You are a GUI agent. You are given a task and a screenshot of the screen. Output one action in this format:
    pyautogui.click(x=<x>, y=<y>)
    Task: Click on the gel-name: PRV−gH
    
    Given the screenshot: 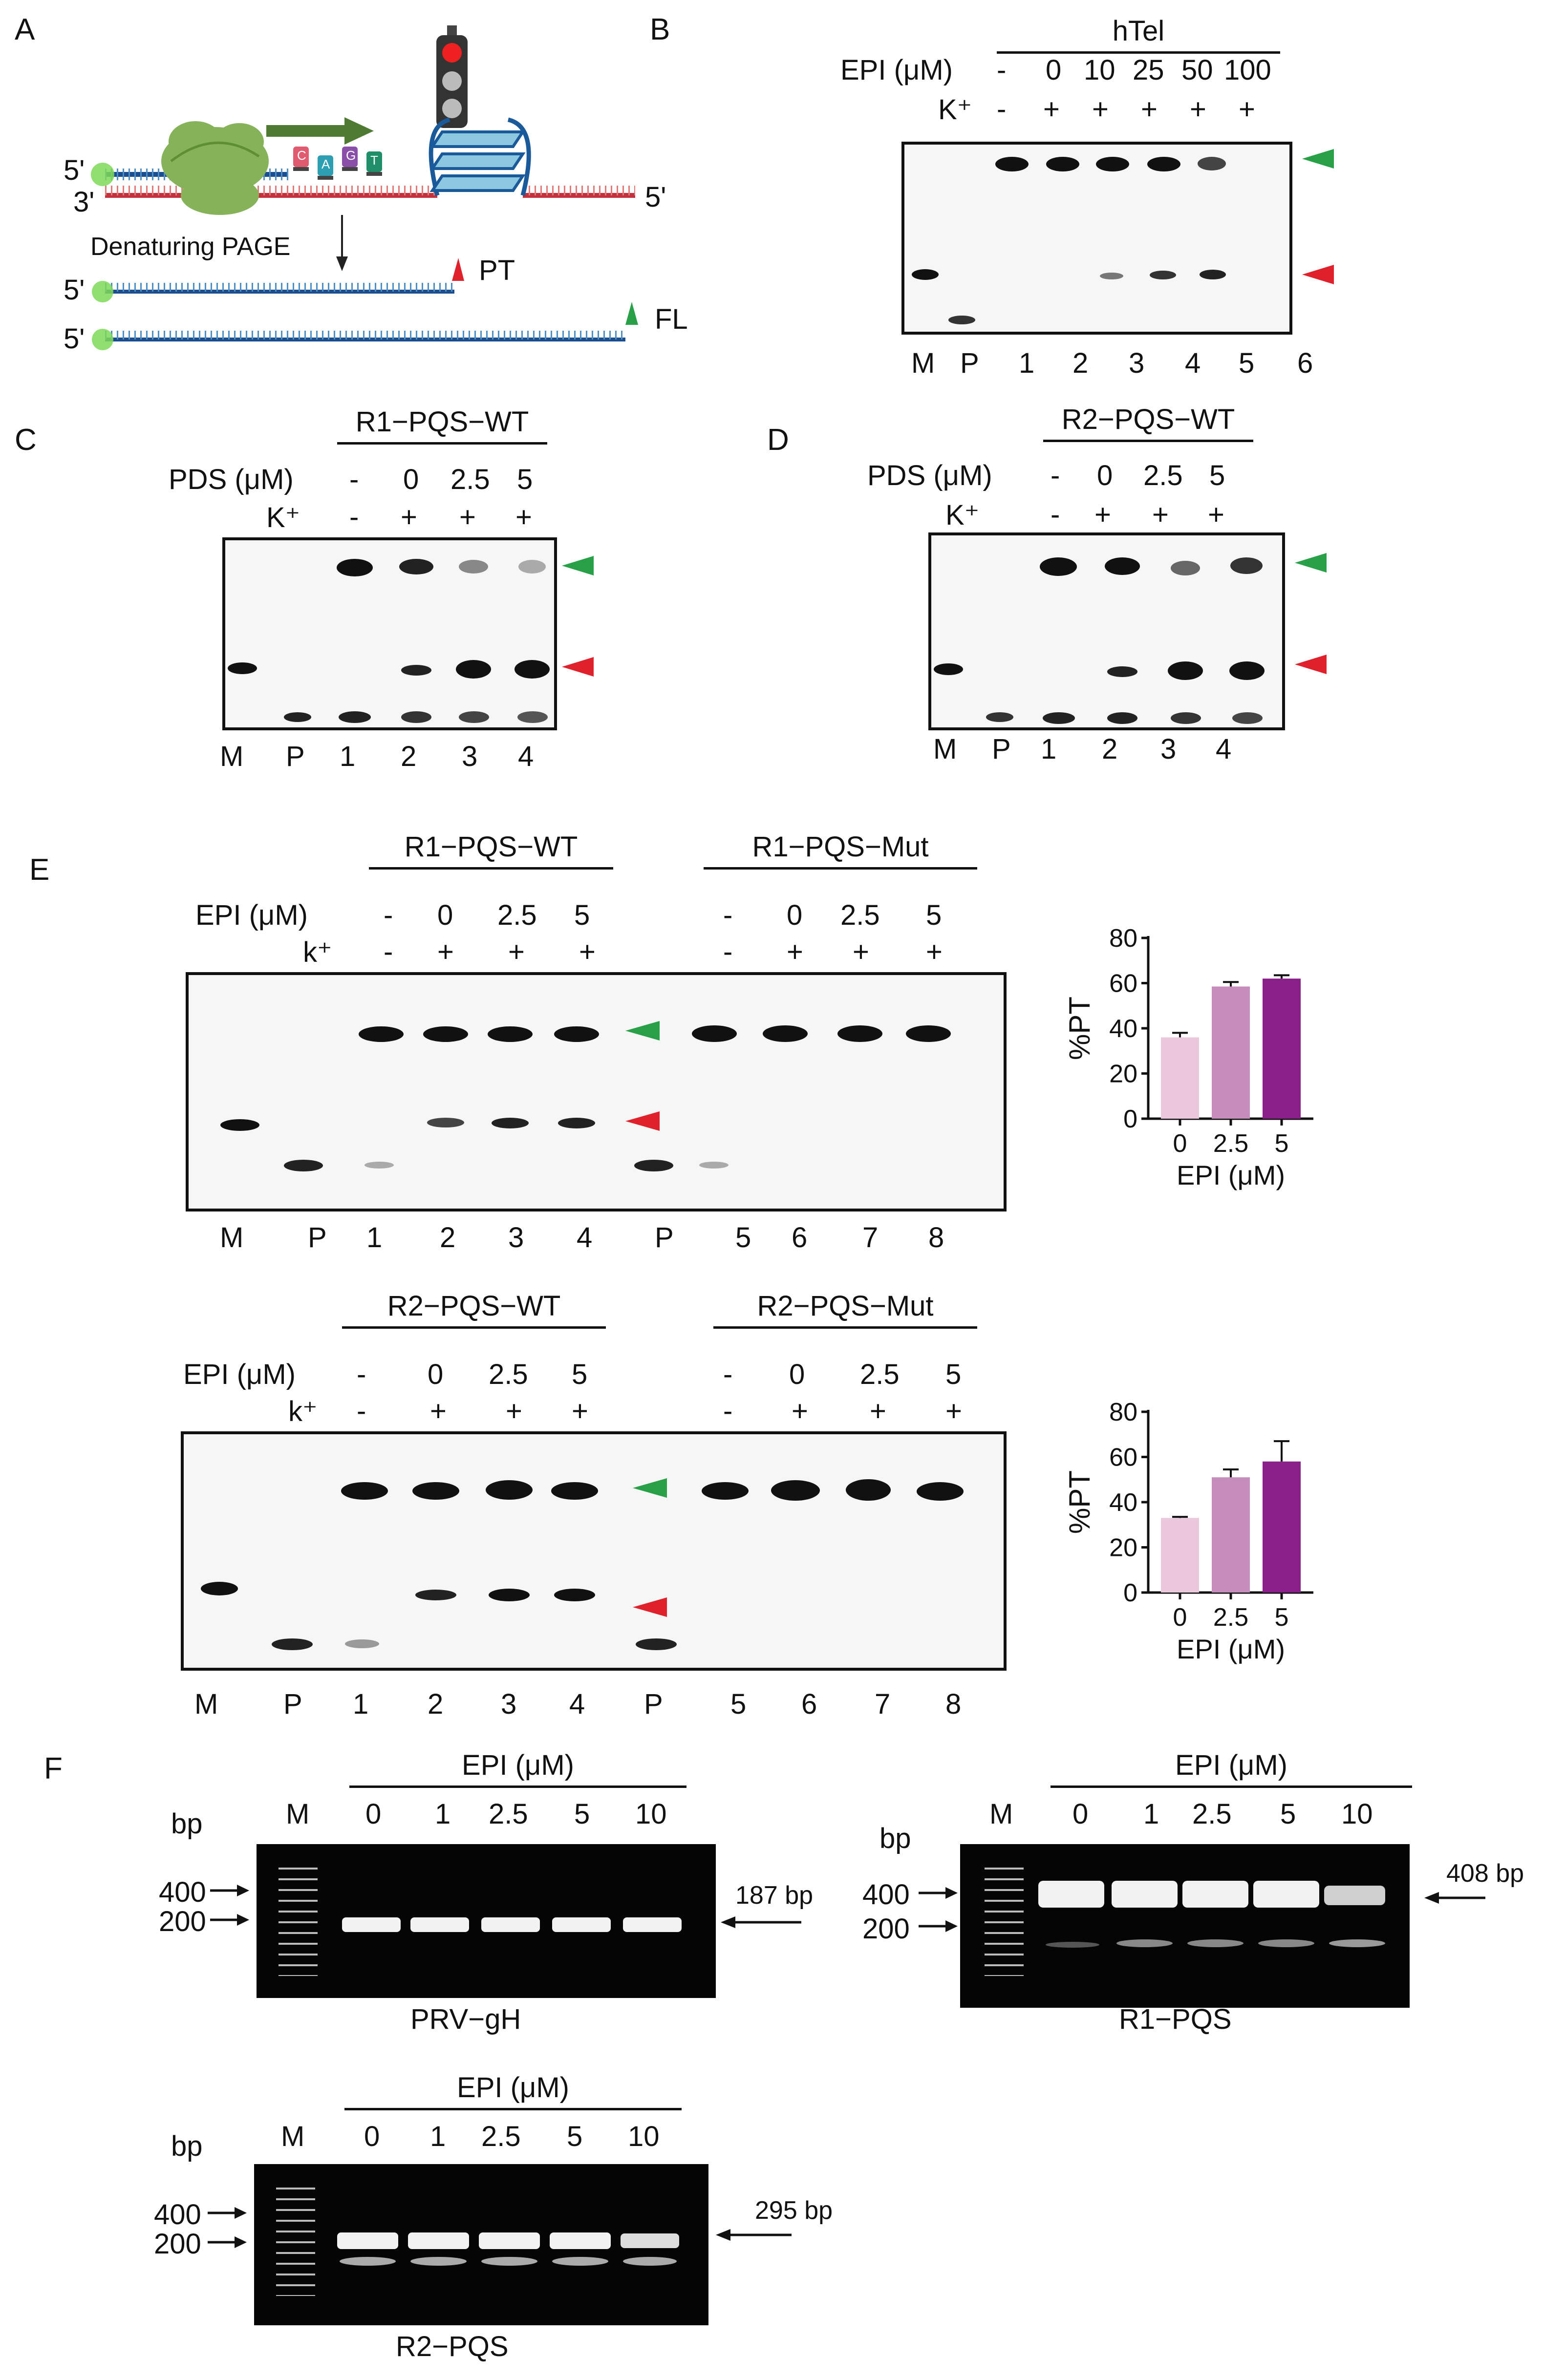 What is the action you would take?
    pyautogui.click(x=466, y=2019)
    